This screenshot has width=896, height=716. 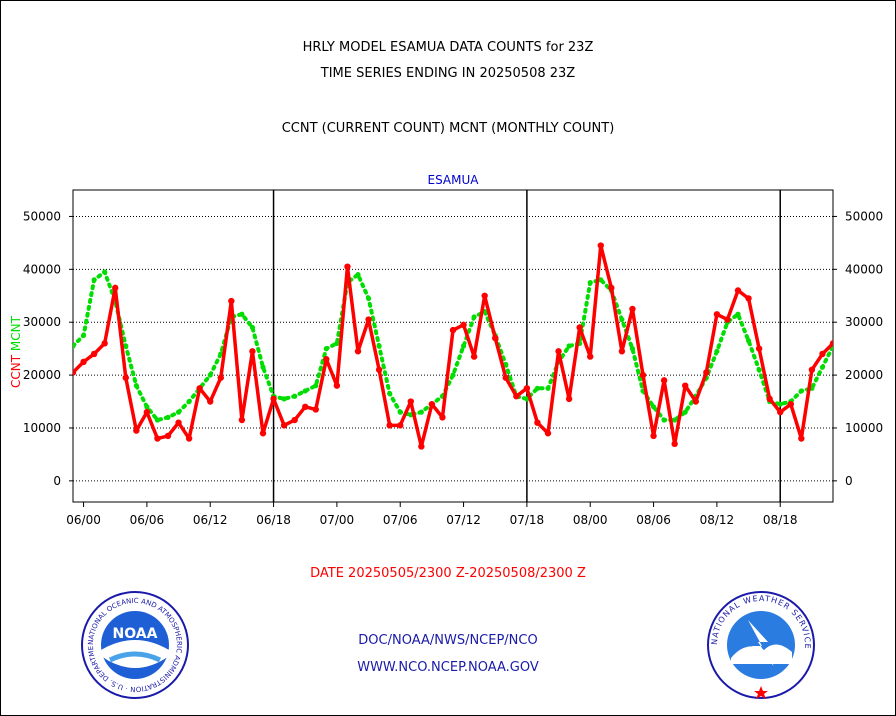 I want to click on x-tick-label: 08/12, so click(x=717, y=520).